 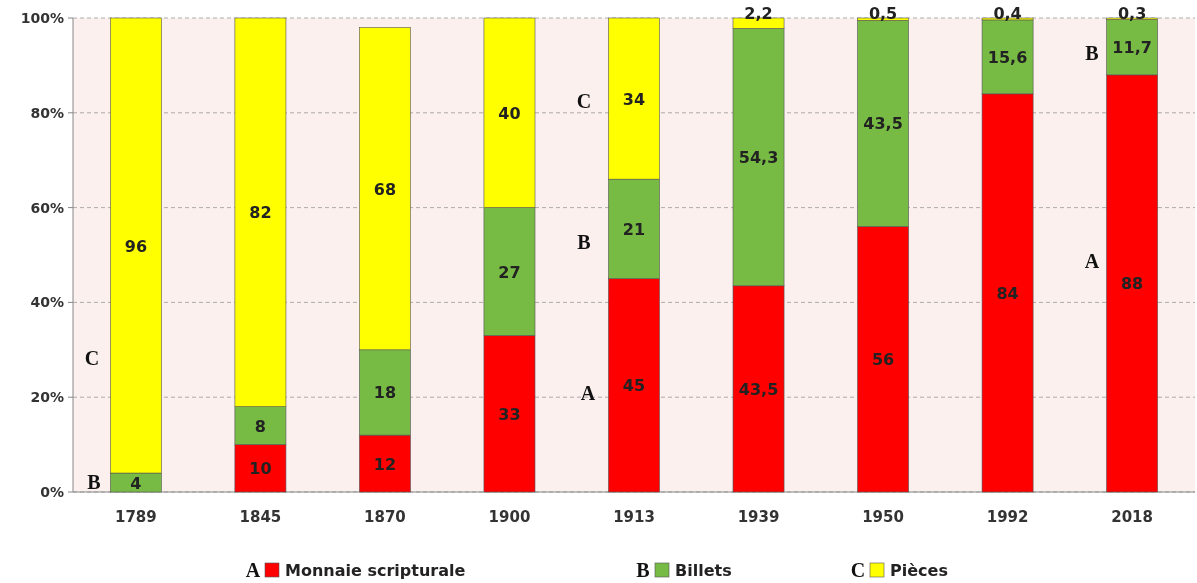 What do you see at coordinates (47, 397) in the screenshot?
I see `y-tick-label: 20%` at bounding box center [47, 397].